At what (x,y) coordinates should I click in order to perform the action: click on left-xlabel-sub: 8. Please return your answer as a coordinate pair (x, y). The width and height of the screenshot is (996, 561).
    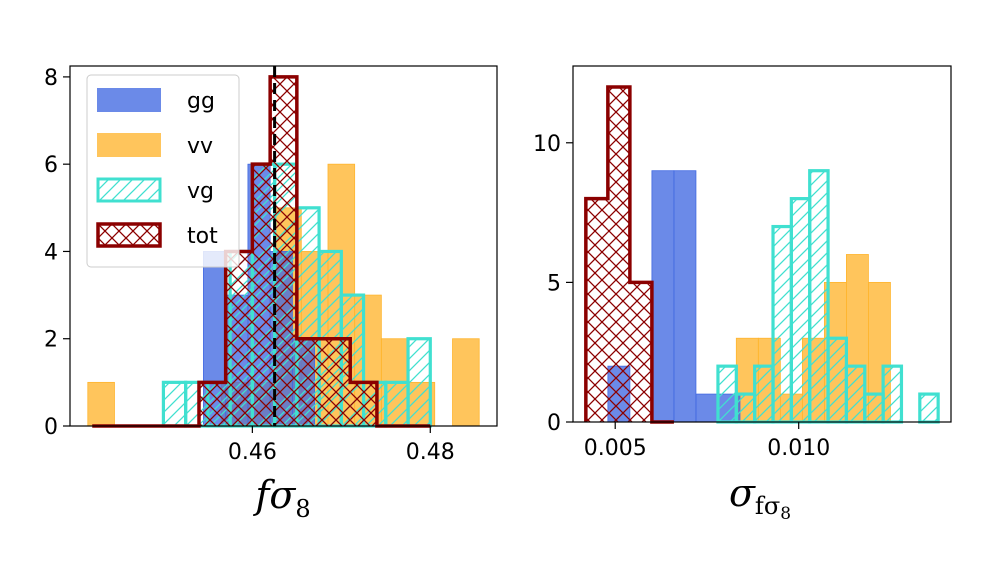
    Looking at the image, I should click on (302, 509).